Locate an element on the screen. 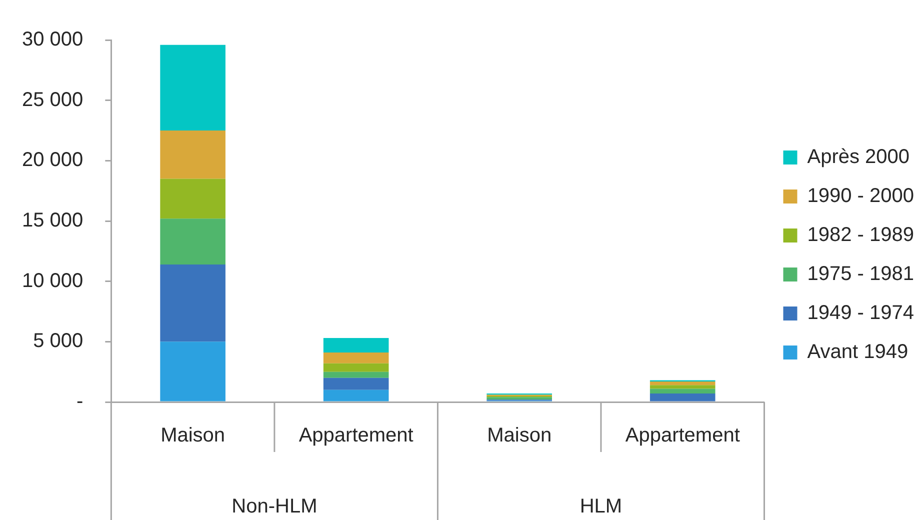 The width and height of the screenshot is (924, 520). y-tick-label: - is located at coordinates (80, 401).